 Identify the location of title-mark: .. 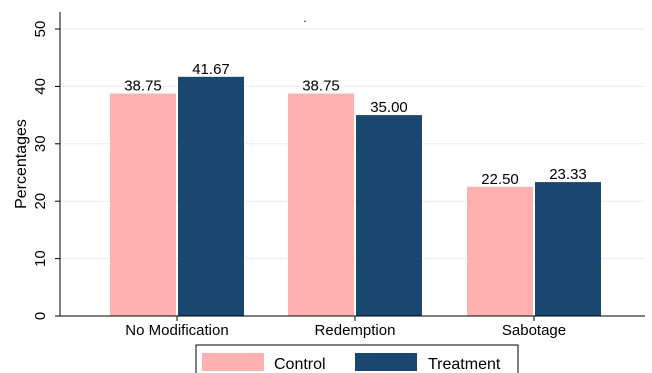
(304, 18).